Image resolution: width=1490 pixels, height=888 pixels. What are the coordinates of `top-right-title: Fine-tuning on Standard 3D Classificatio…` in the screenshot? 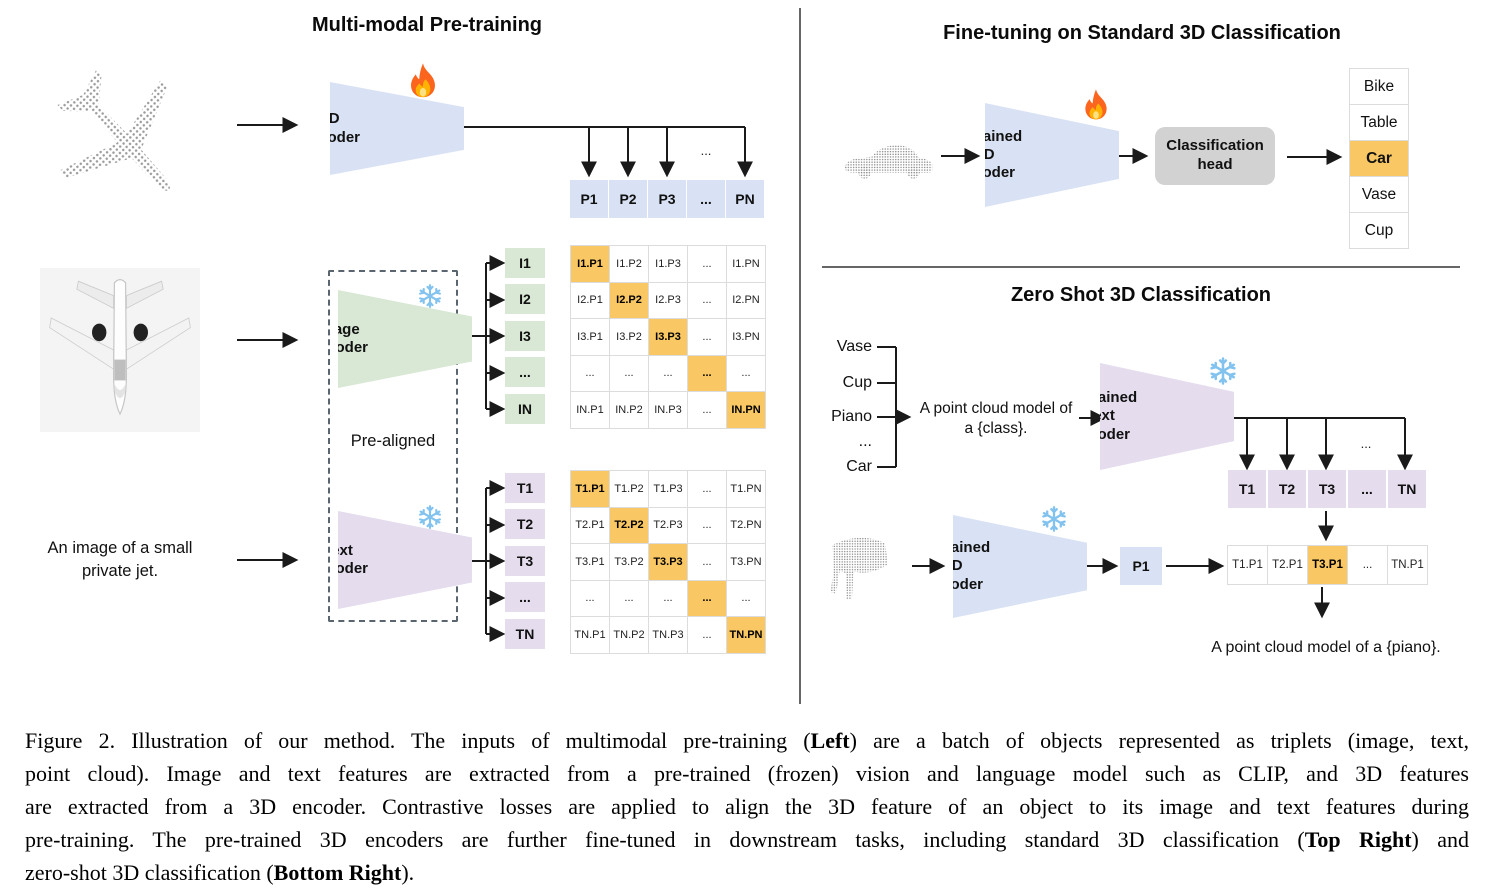 It's located at (1142, 33).